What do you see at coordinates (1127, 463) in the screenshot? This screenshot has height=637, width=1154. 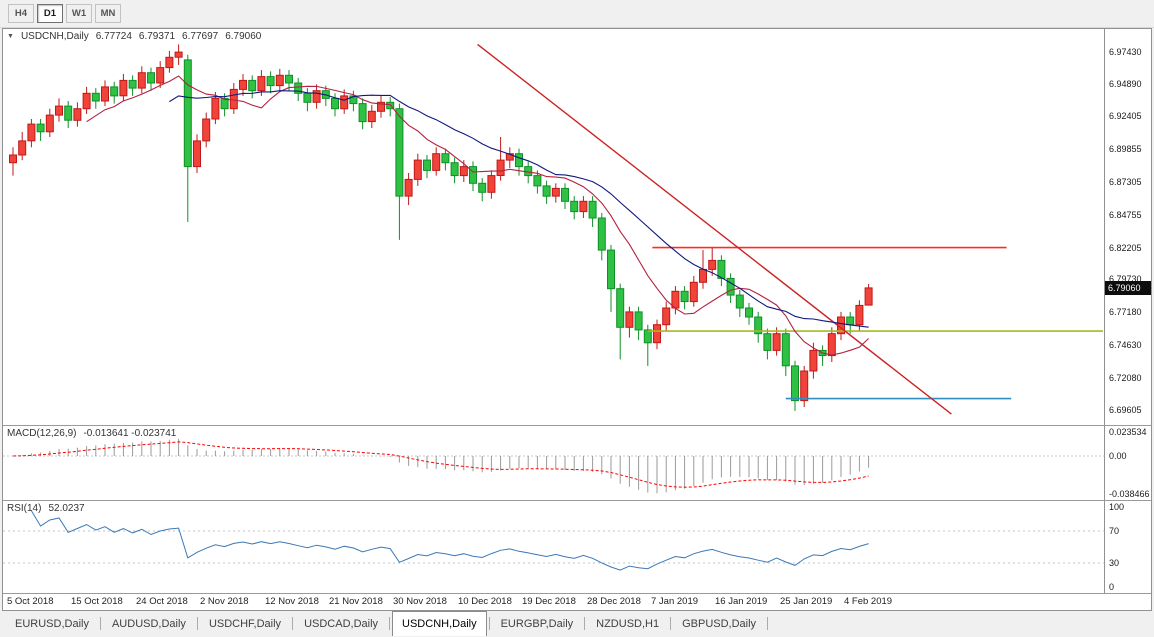 I see `macd-axis: 0.023534 0.00 -0.038466` at bounding box center [1127, 463].